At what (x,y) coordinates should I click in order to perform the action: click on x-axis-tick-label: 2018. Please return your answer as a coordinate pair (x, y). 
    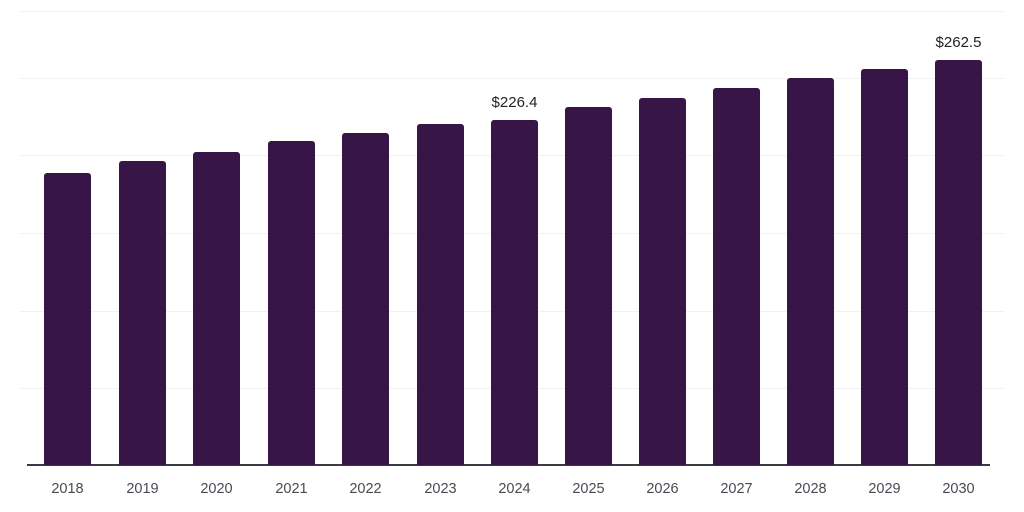
    Looking at the image, I should click on (67, 489).